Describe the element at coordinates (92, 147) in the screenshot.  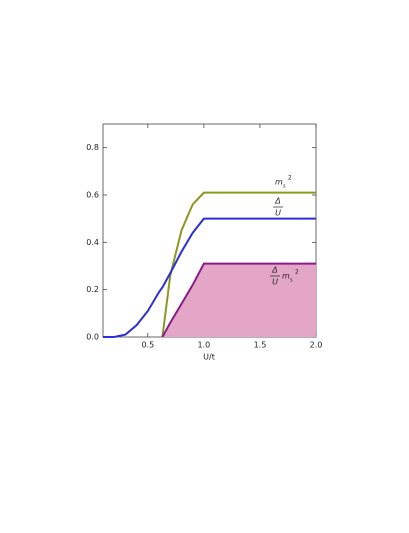
I see `y-tick-label: 0.8` at that location.